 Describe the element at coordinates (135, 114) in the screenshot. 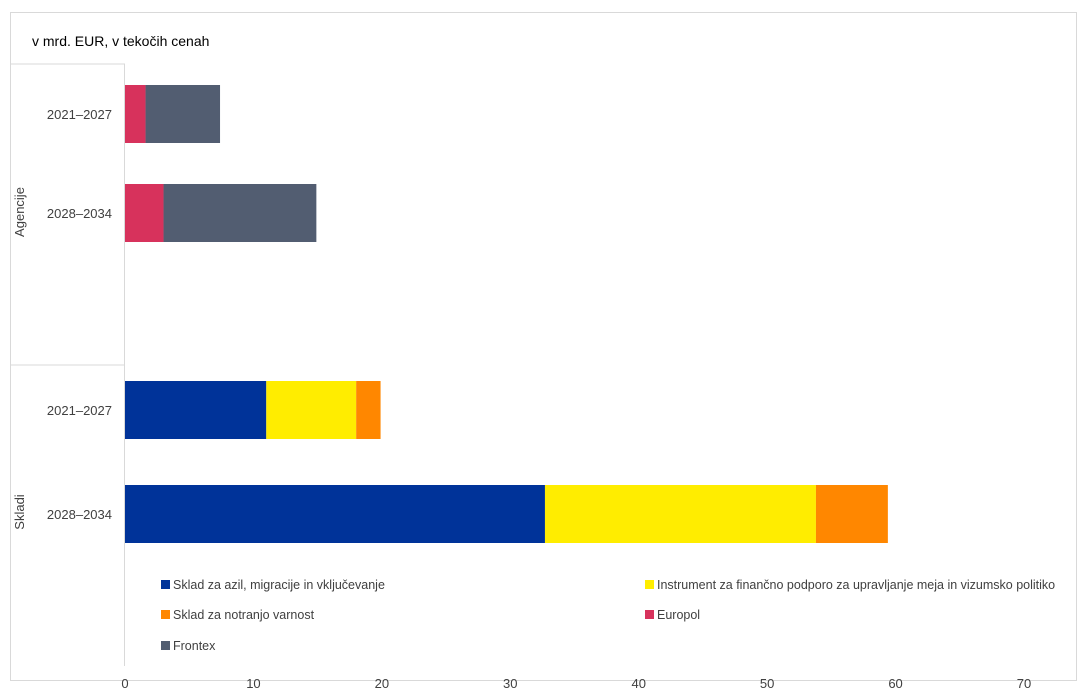

I see `bar-agencije-2021–2027-europol` at that location.